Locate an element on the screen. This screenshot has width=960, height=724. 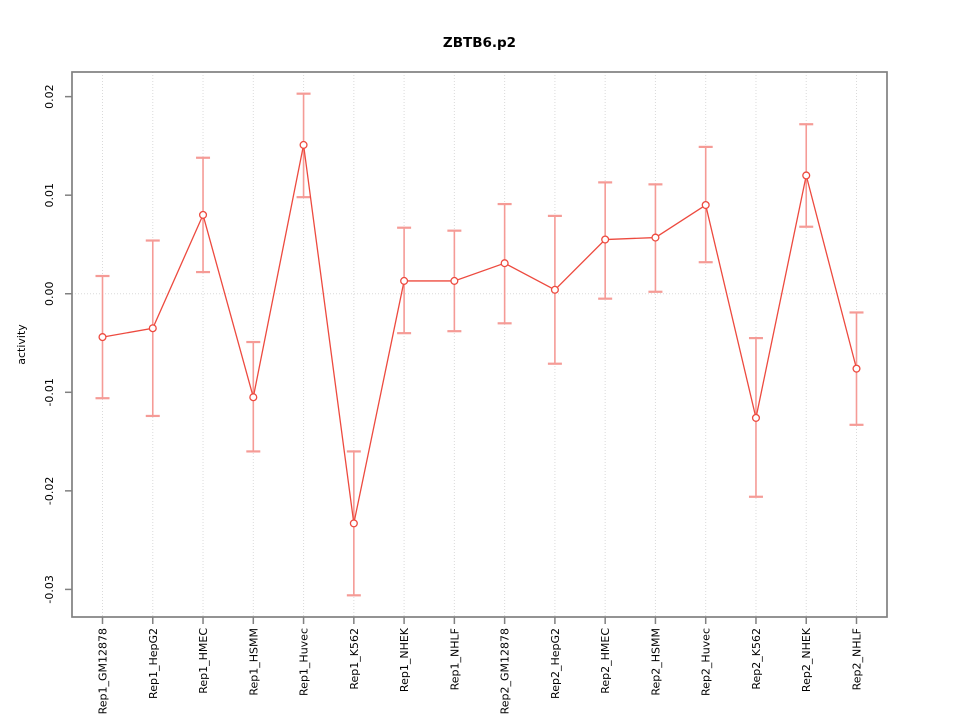
y-axis-title: activity is located at coordinates (21, 344).